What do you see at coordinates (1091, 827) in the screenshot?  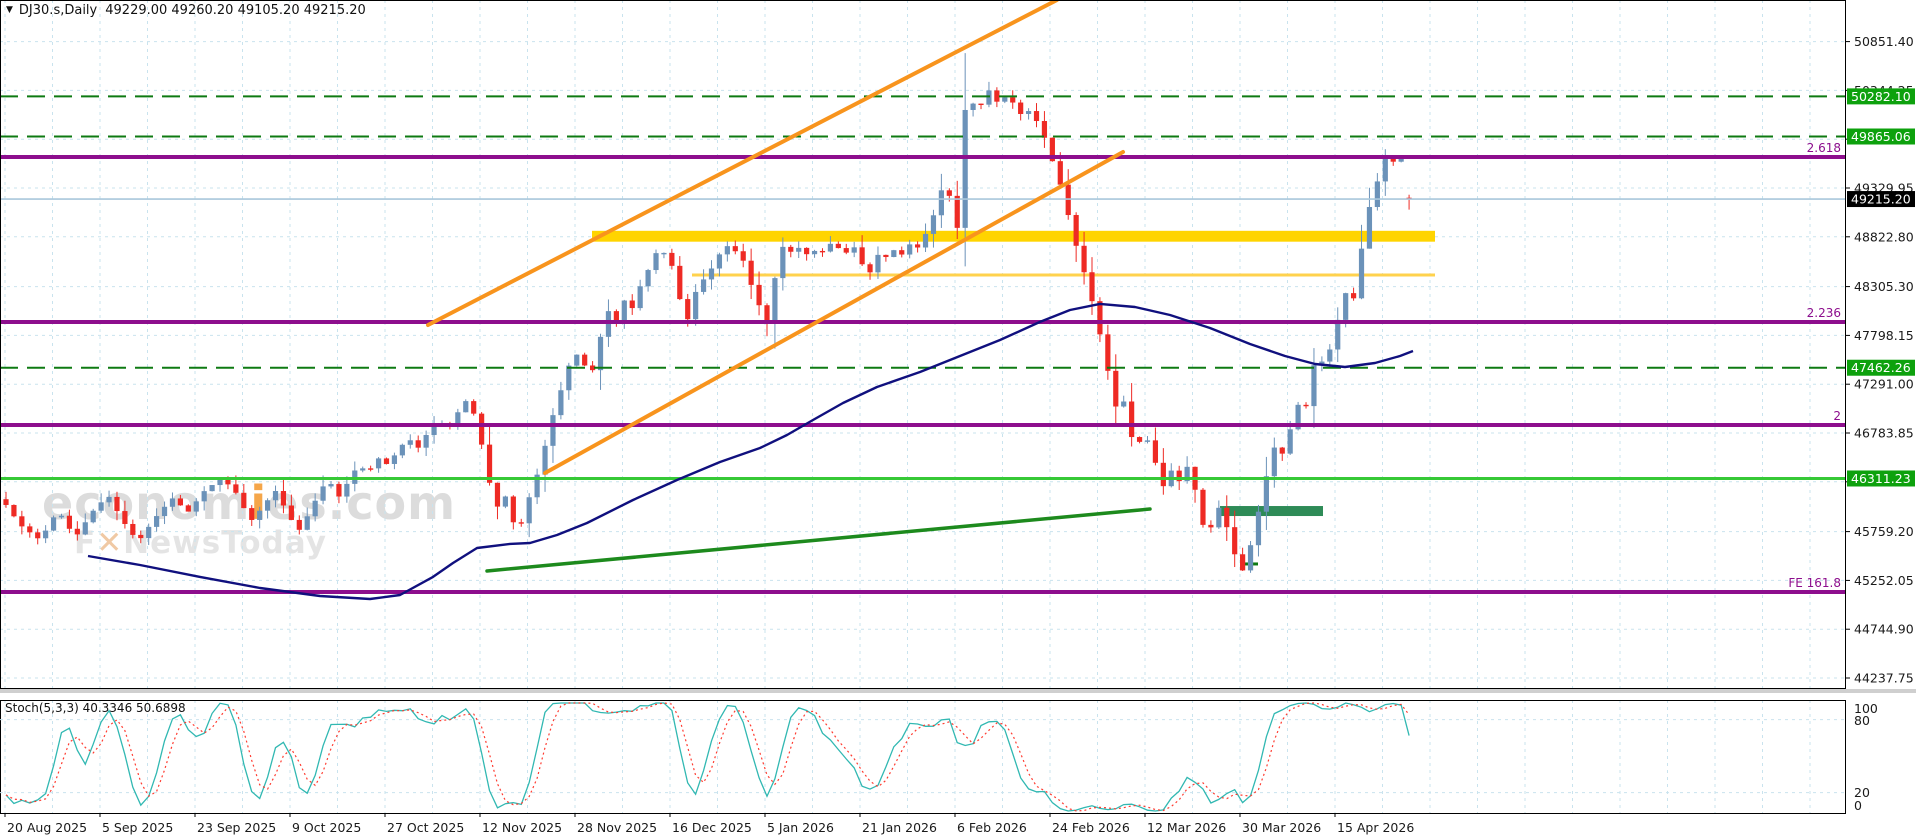 I see `date-axis-label: 24 Feb 2026` at bounding box center [1091, 827].